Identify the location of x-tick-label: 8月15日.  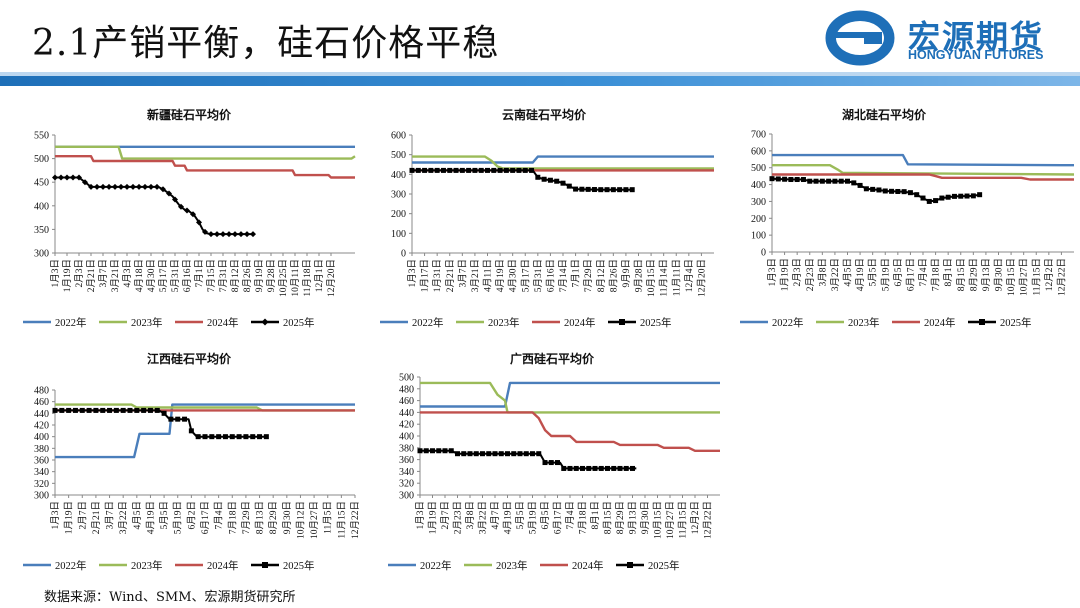
(961, 274).